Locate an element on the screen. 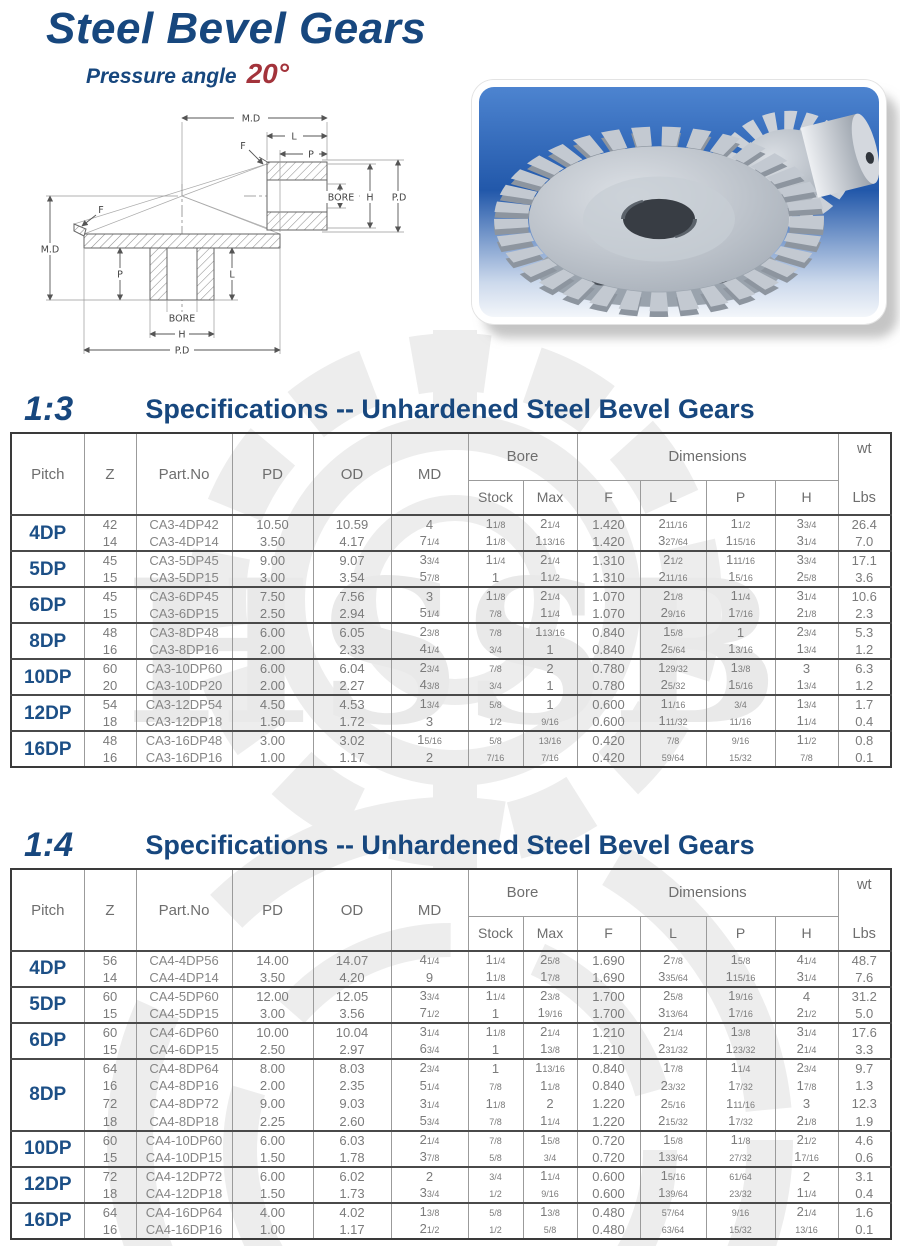  cell-md: 23/8 is located at coordinates (429, 631).